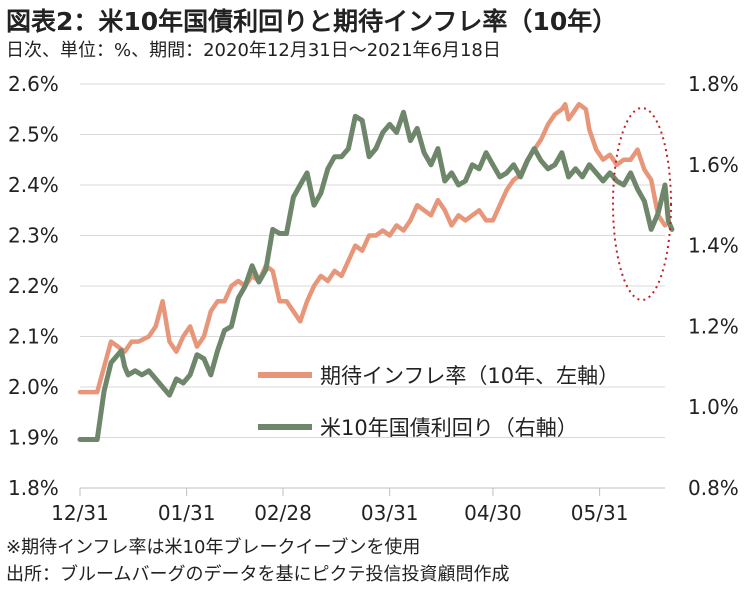 Image resolution: width=755 pixels, height=592 pixels. What do you see at coordinates (713, 246) in the screenshot?
I see `y-right-tick-label: 1.4%` at bounding box center [713, 246].